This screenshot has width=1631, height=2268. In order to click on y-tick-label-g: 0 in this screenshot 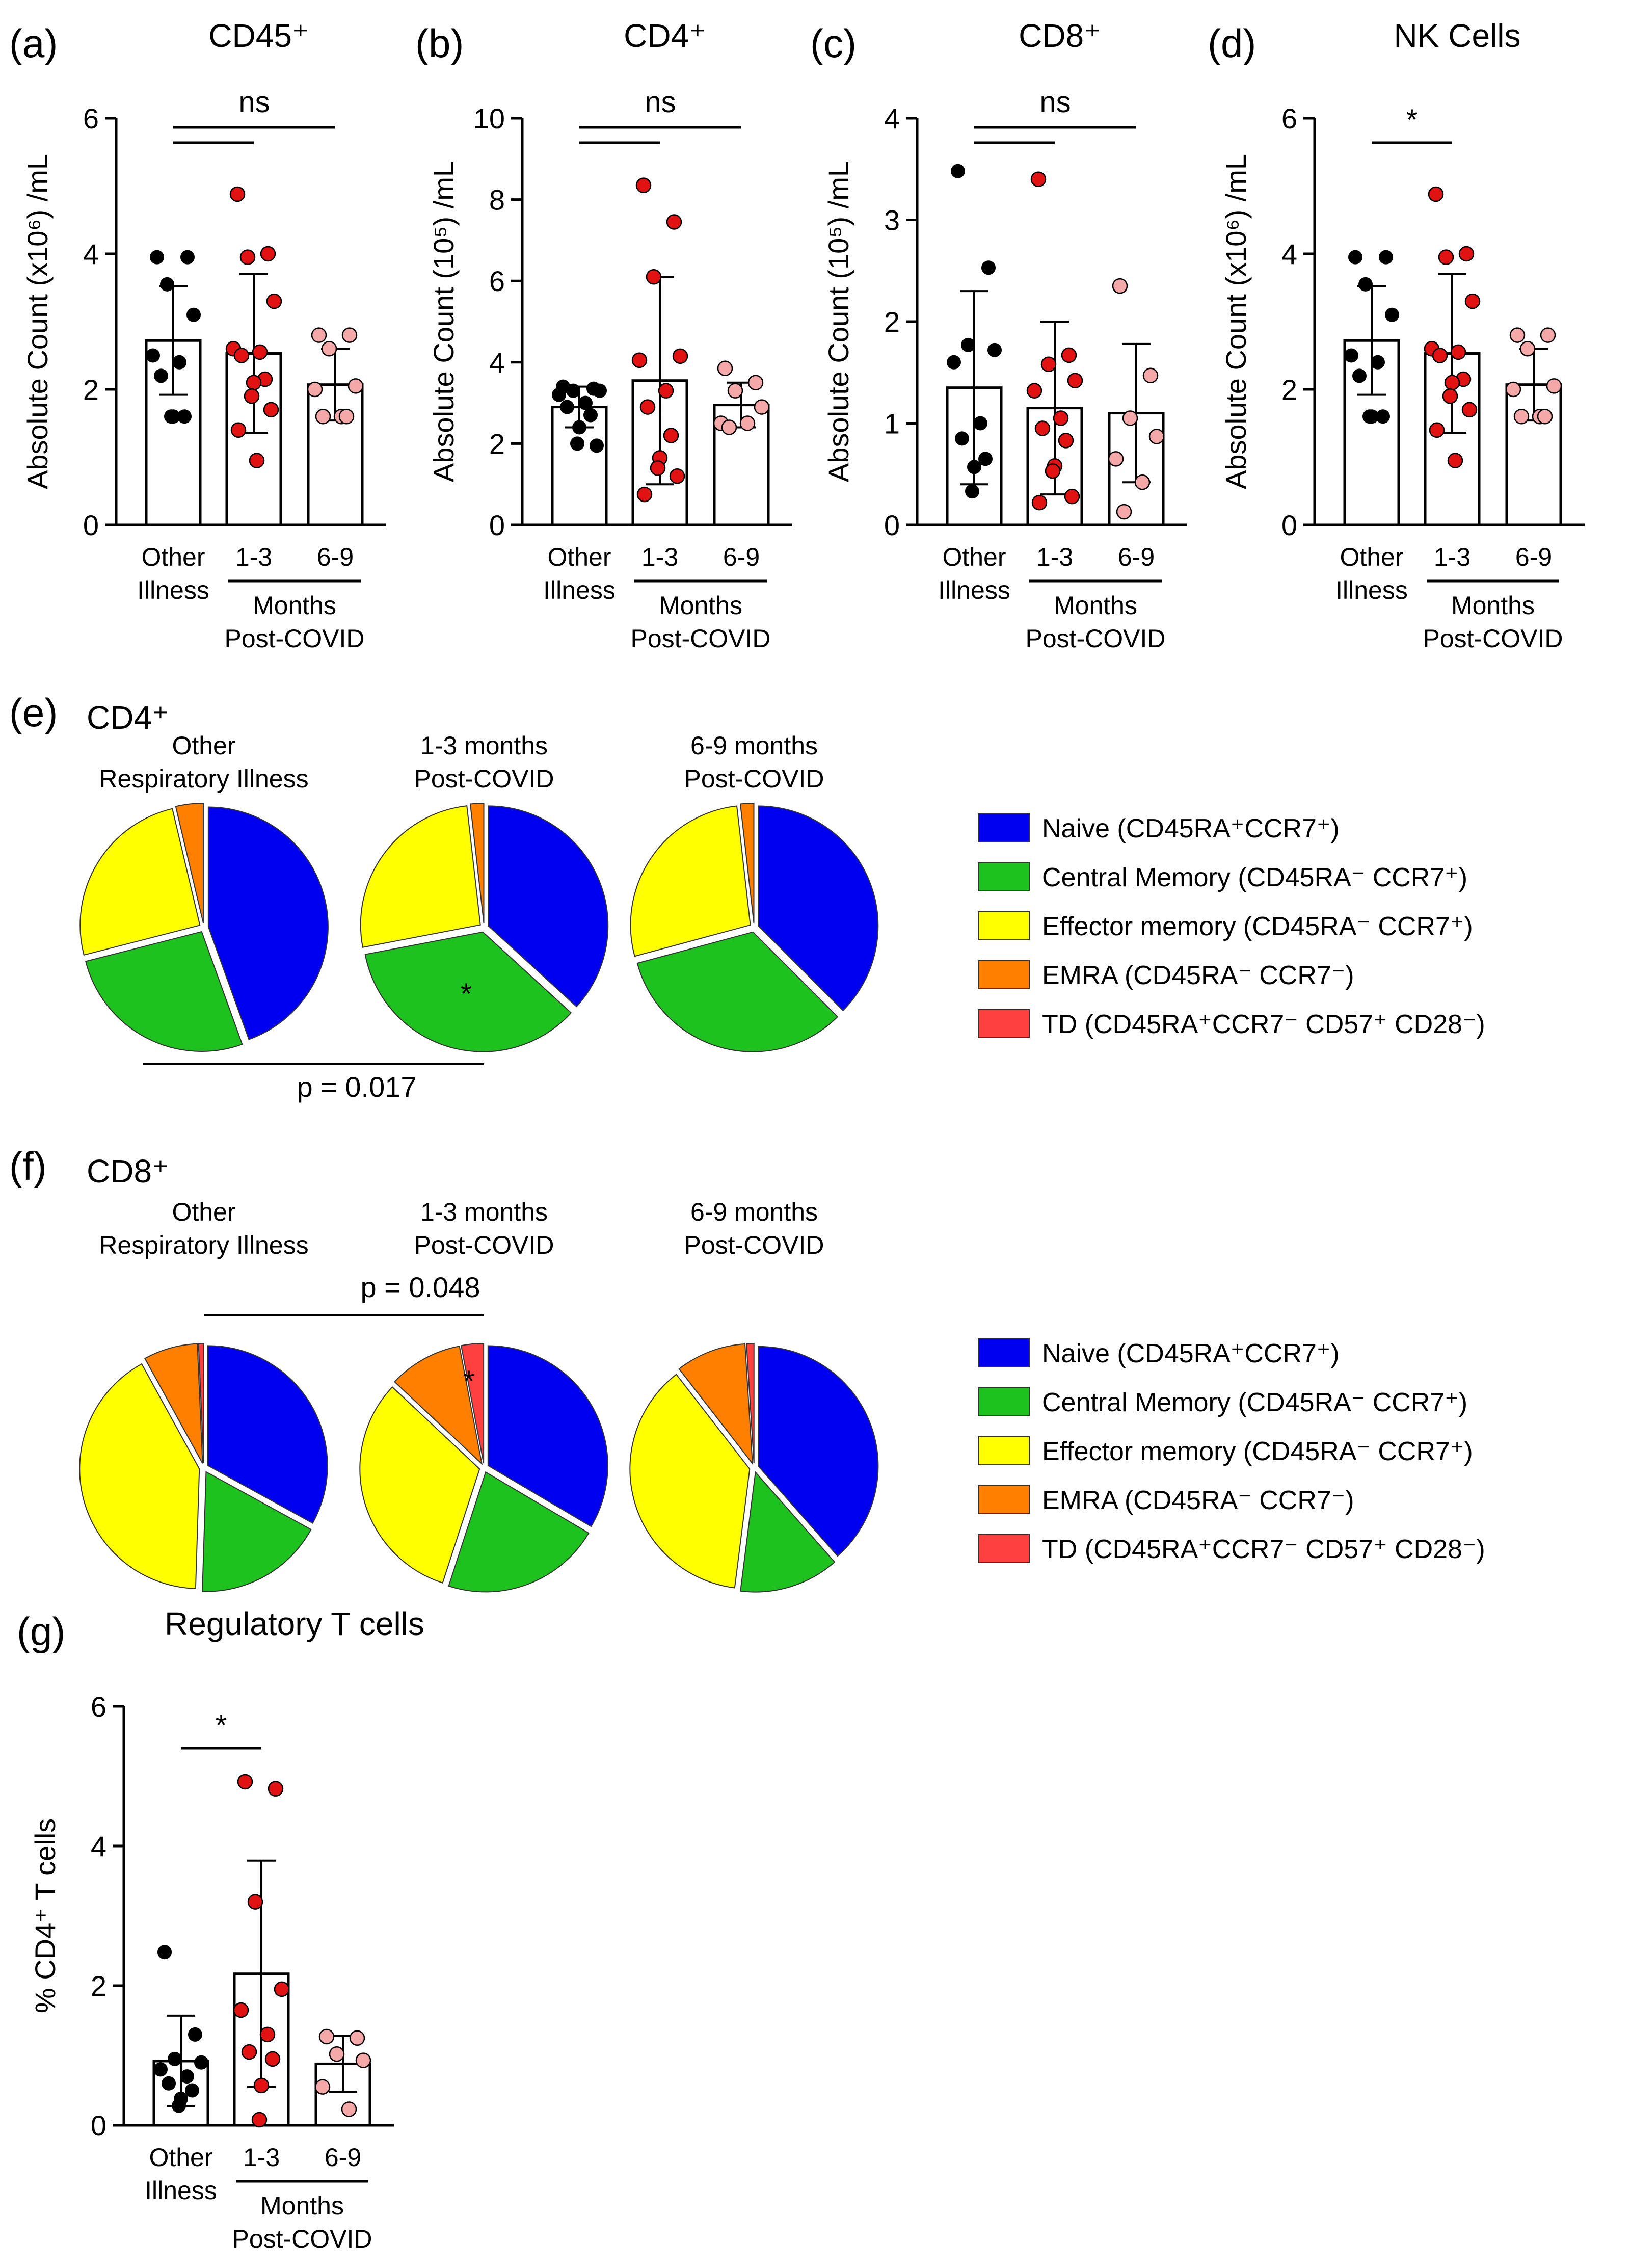, I will do `click(98, 2125)`.